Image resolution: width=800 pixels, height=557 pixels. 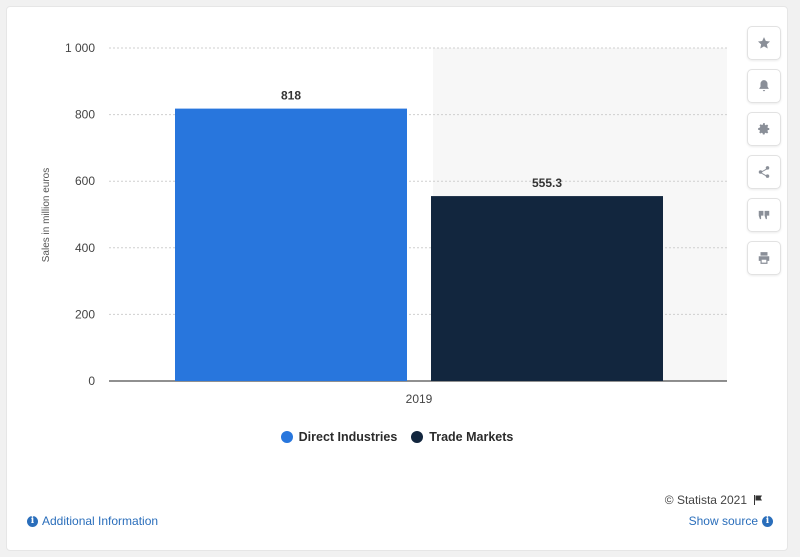 I want to click on gear-icon, so click(x=764, y=129).